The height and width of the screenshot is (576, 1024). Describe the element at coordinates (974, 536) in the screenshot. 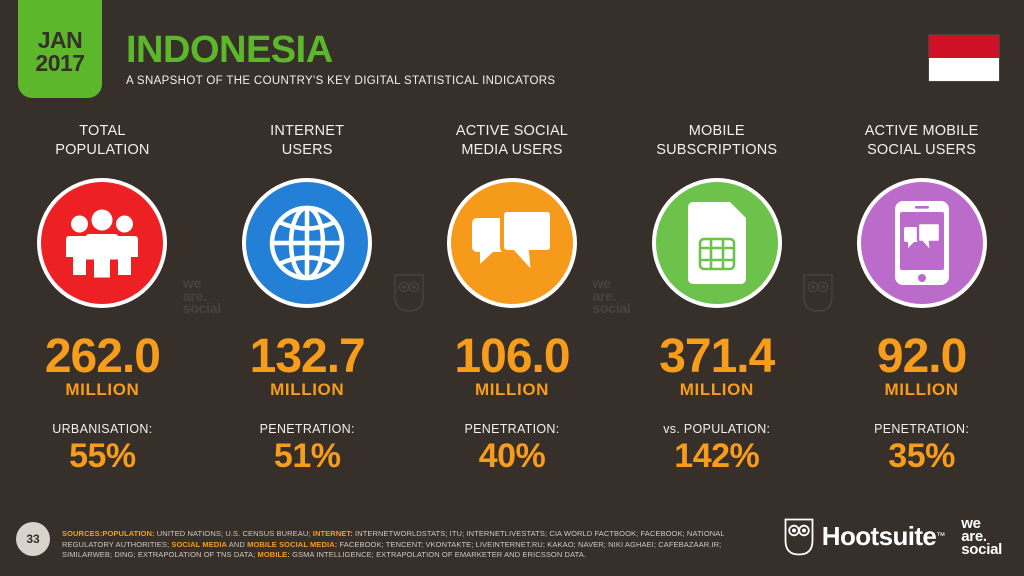

I see `was-line2: are.` at that location.